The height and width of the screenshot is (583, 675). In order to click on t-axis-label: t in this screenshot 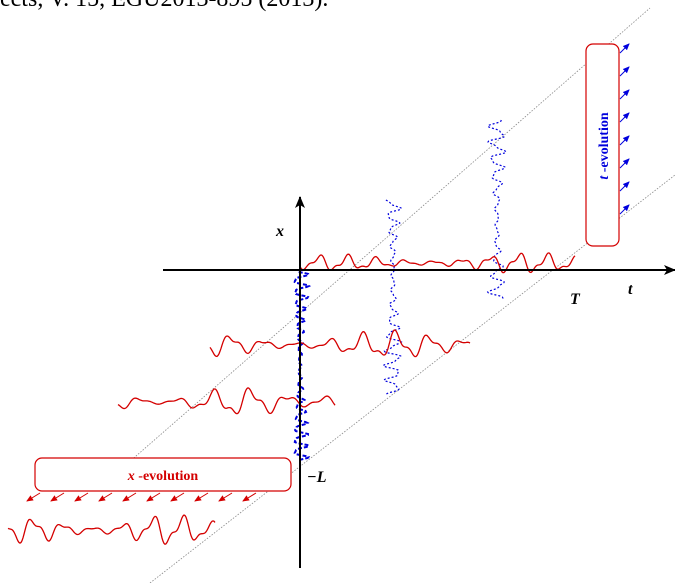, I will do `click(630, 289)`.